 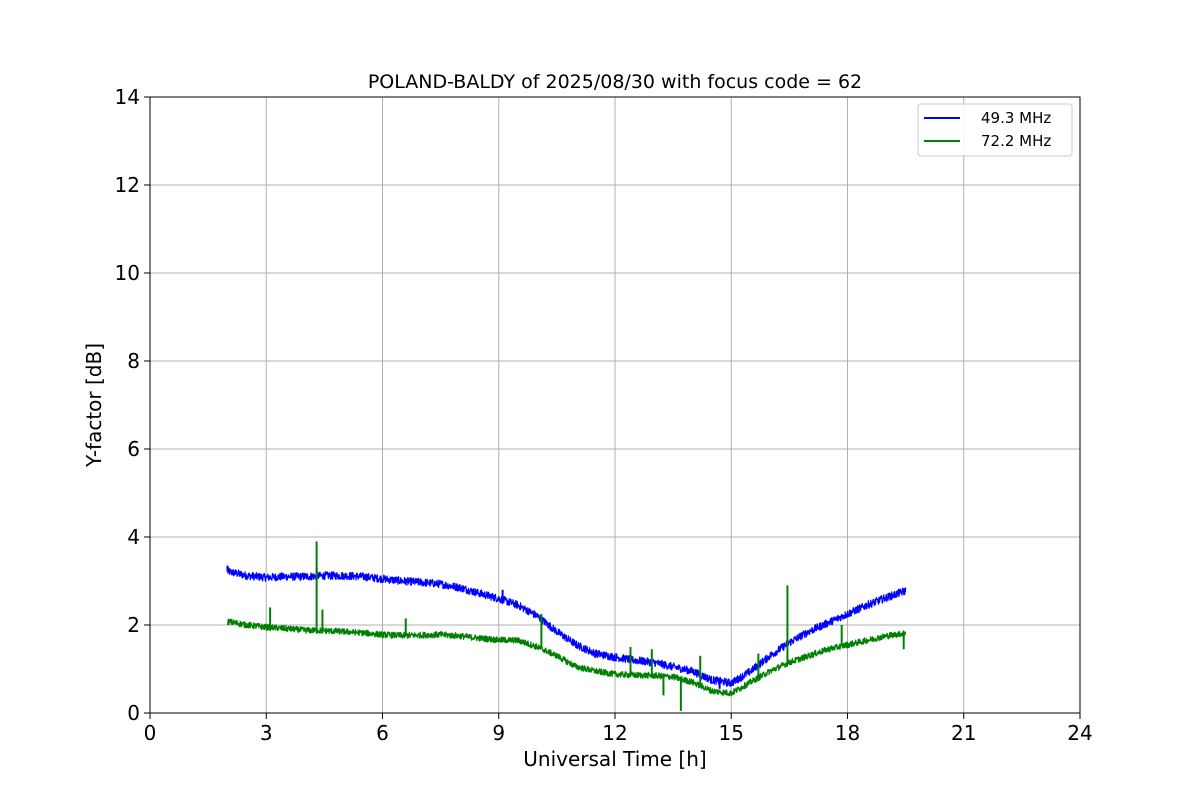 I want to click on series-layer, so click(x=566, y=626).